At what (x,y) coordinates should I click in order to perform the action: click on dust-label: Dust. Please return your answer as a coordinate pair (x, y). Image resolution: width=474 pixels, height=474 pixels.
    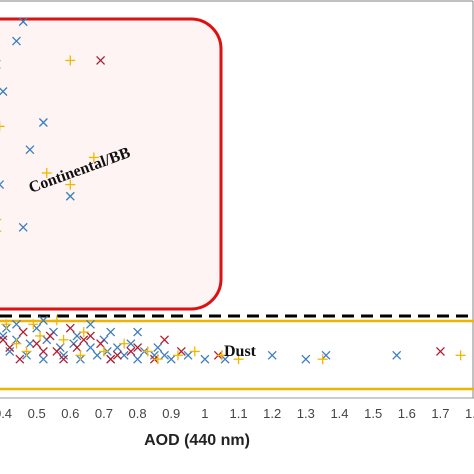
    Looking at the image, I should click on (240, 351).